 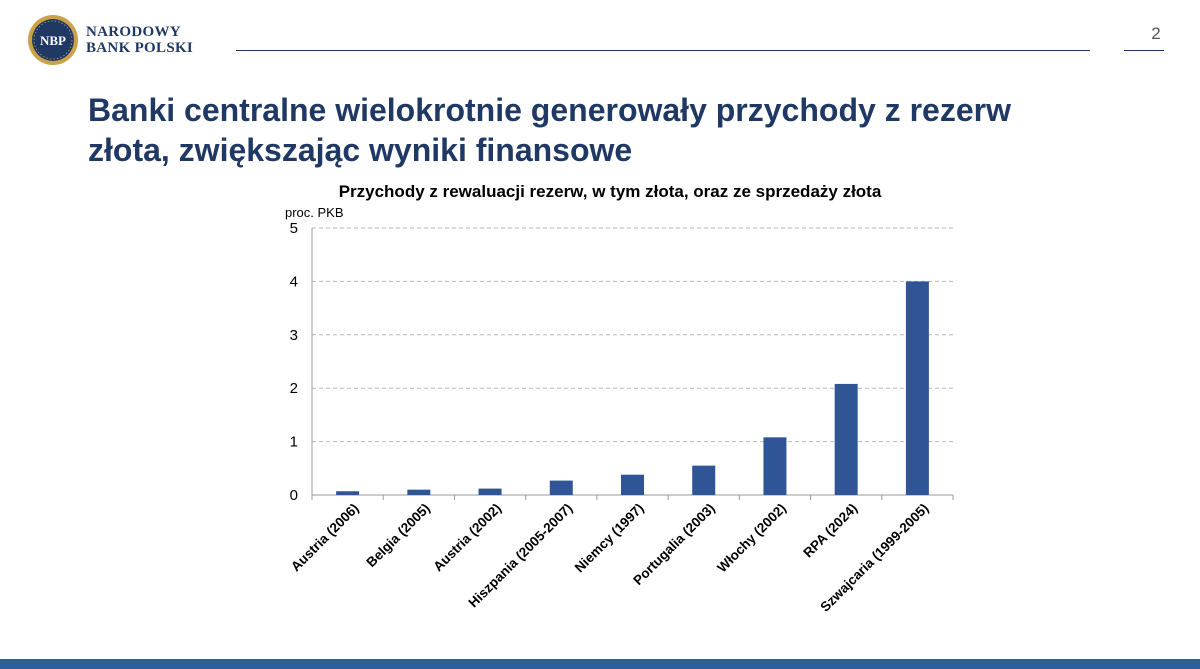 What do you see at coordinates (325, 538) in the screenshot?
I see `x-tick-label: Austria (2006)` at bounding box center [325, 538].